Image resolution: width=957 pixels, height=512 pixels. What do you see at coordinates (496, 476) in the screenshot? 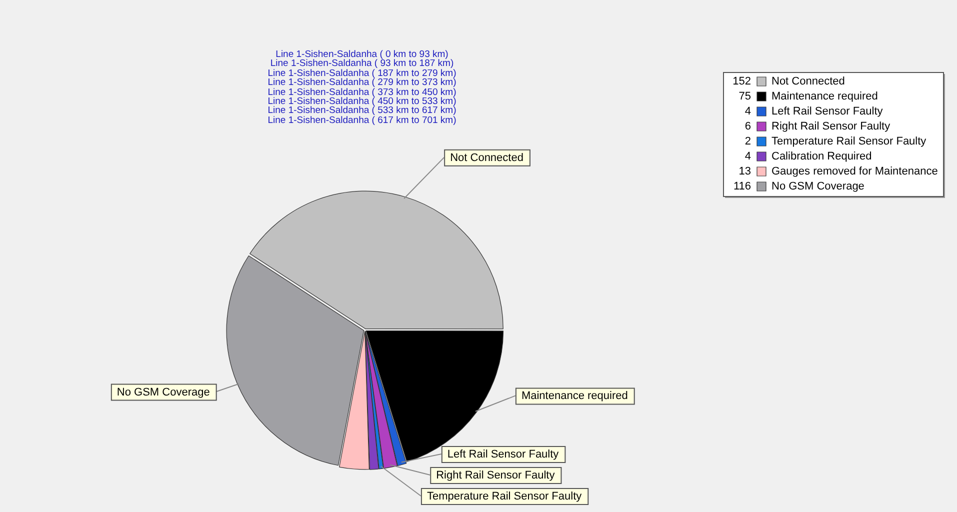
I see `slice-label: Right Rail Sensor Faulty` at bounding box center [496, 476].